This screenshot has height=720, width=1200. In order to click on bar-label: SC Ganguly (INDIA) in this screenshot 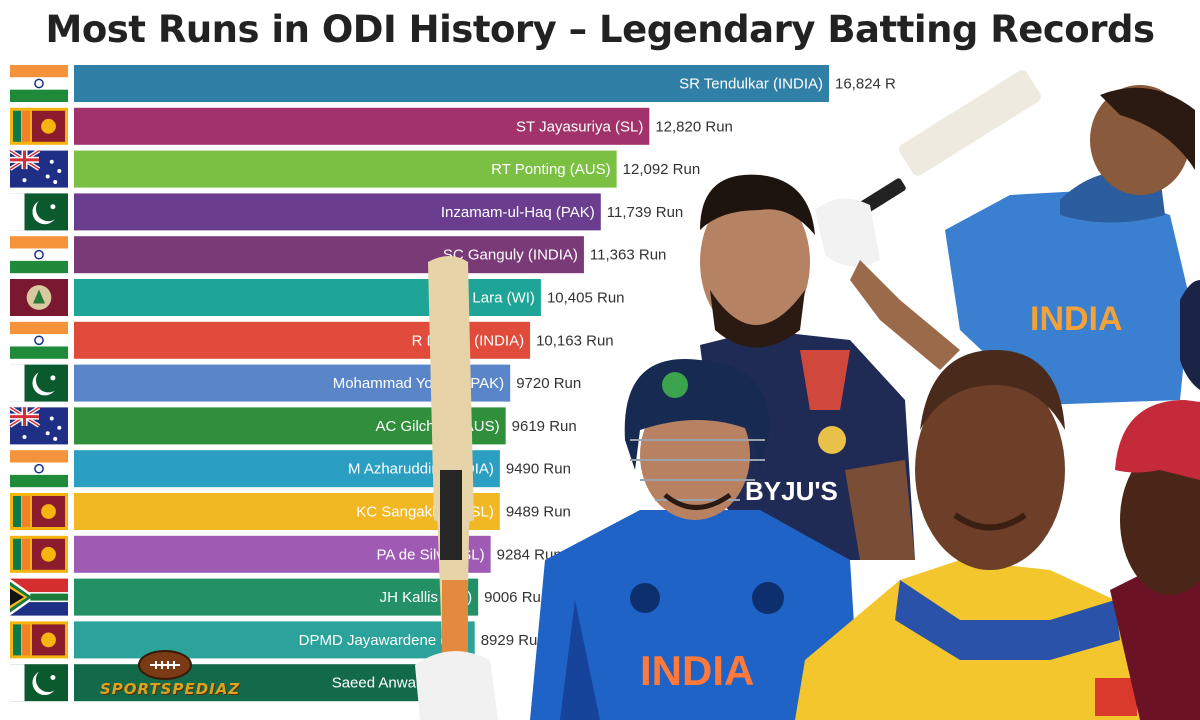, I will do `click(510, 255)`.